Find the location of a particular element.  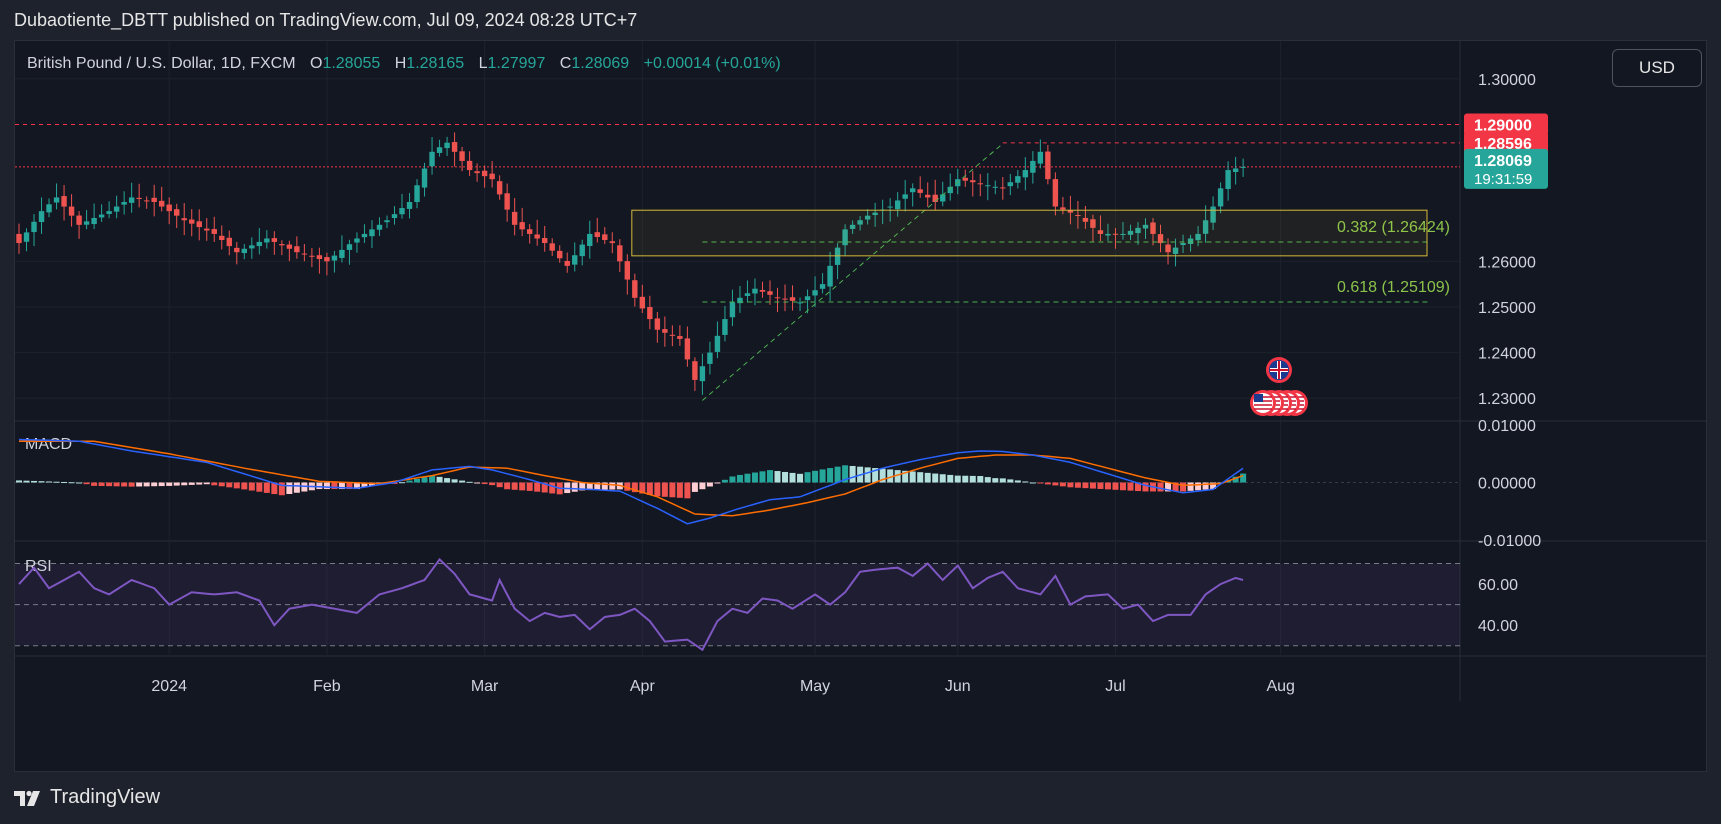

close-value: 1.28069 is located at coordinates (600, 63).